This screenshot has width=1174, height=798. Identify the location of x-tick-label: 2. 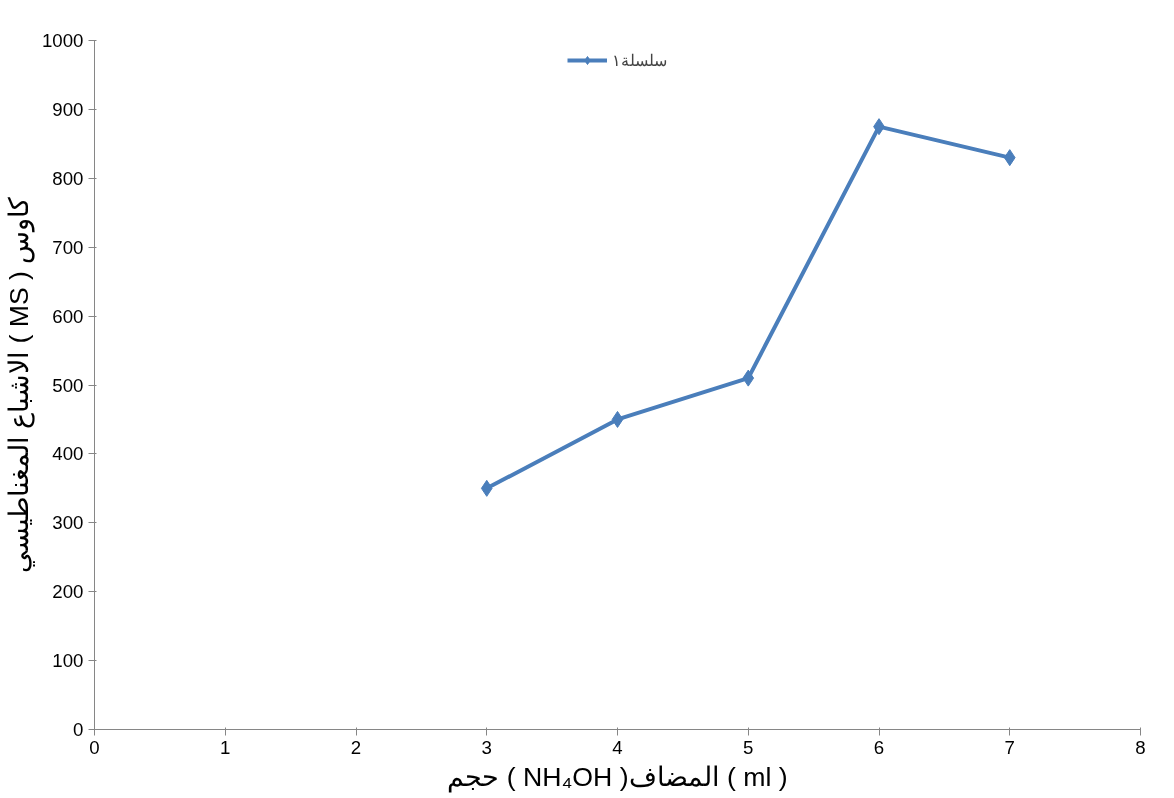
(356, 747).